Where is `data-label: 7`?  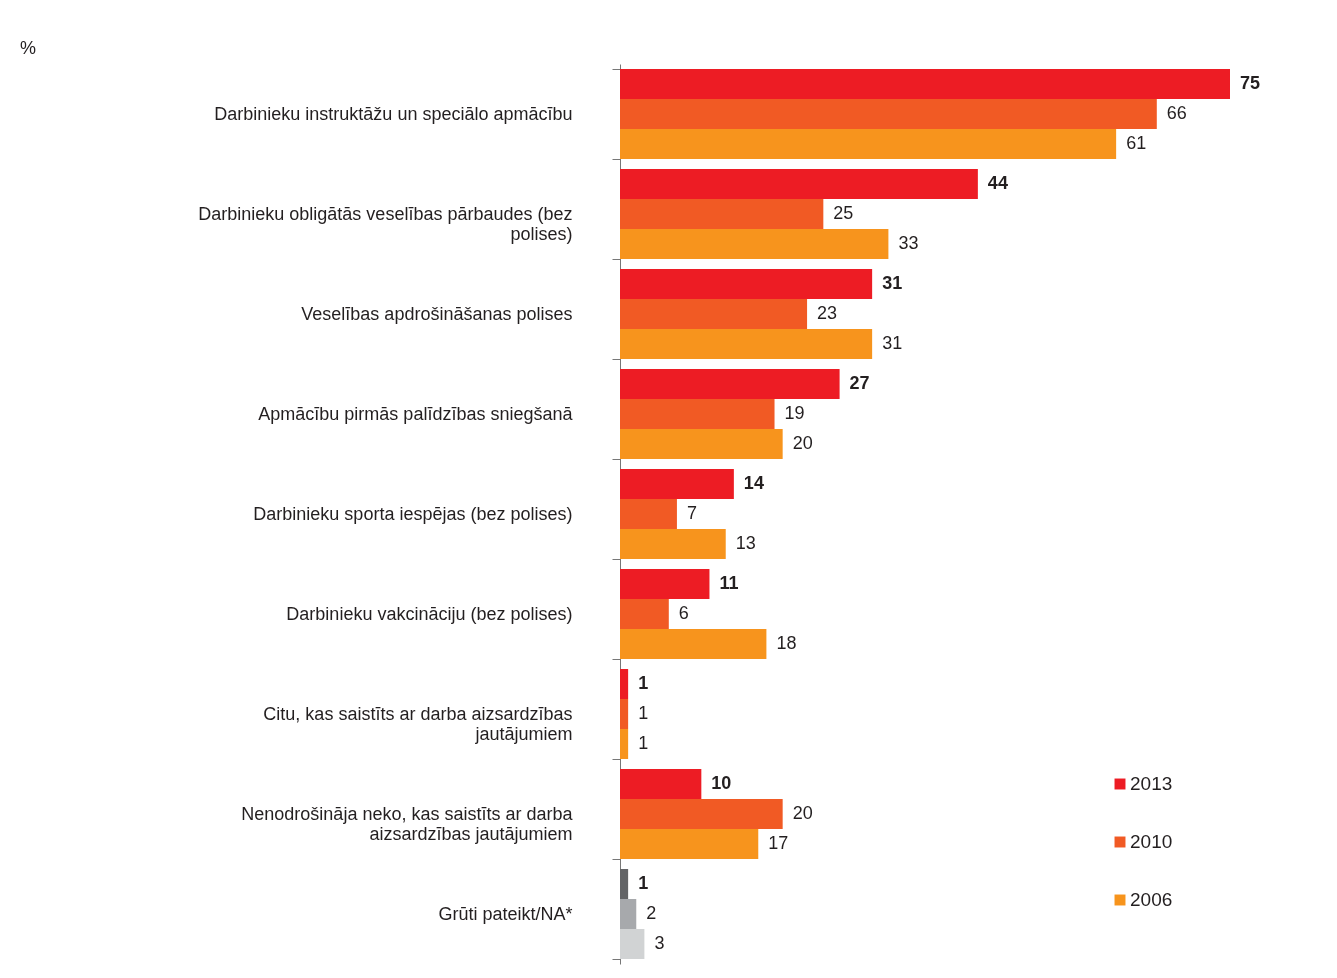
data-label: 7 is located at coordinates (691, 513).